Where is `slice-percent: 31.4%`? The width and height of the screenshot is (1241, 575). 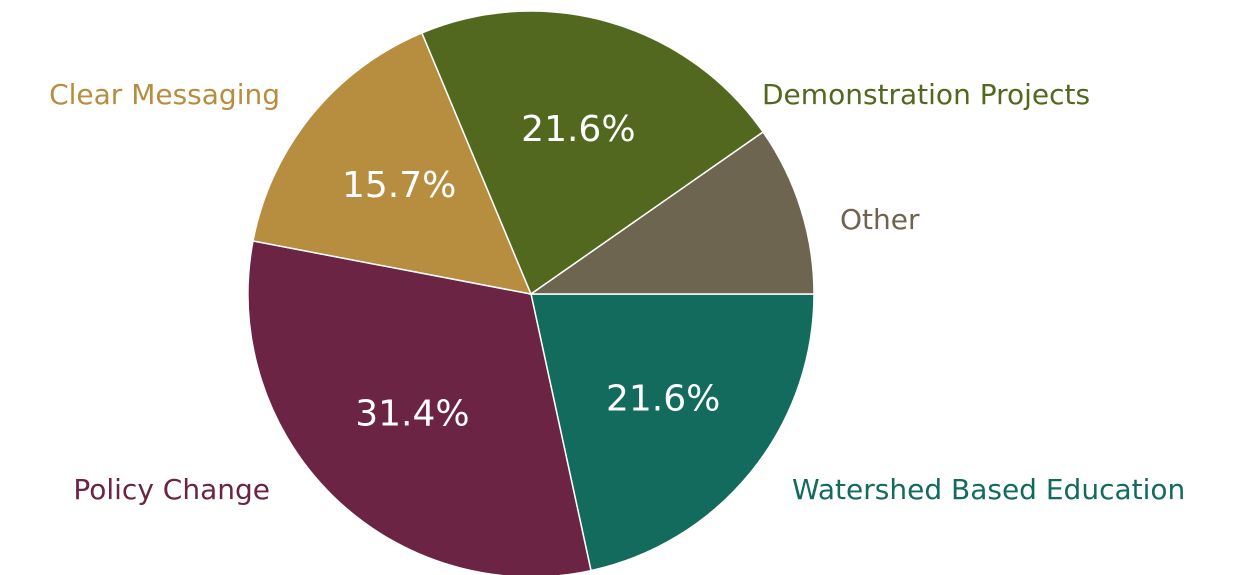
slice-percent: 31.4% is located at coordinates (412, 414).